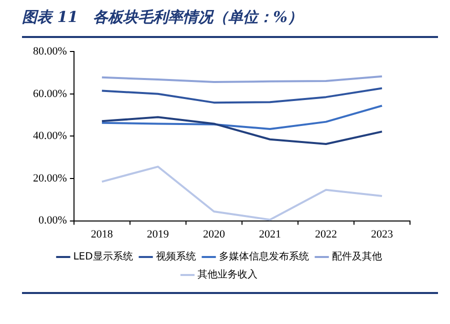 The width and height of the screenshot is (450, 324). I want to click on y-tick-label: 60.00%, so click(49, 94).